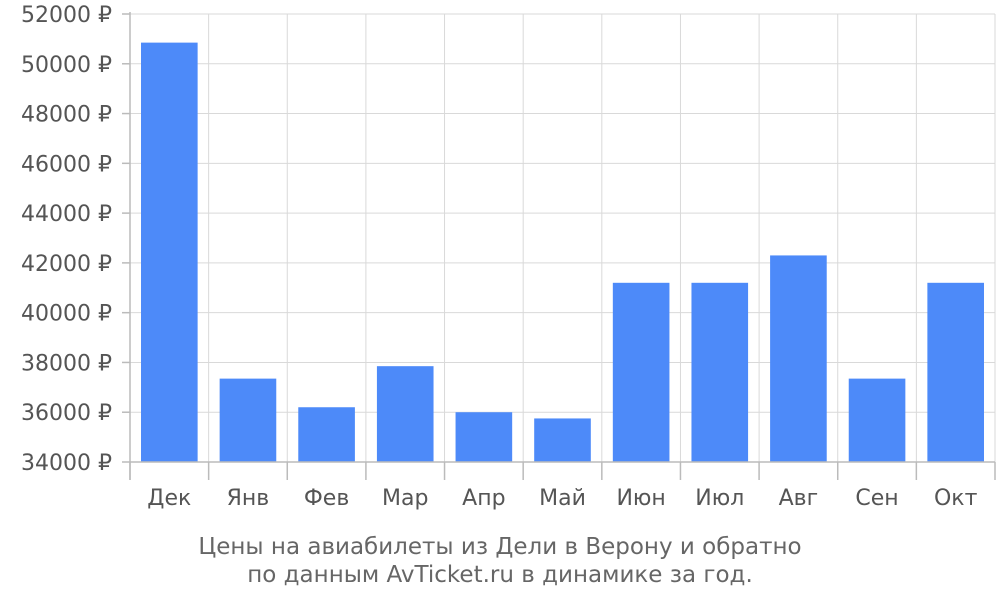 The image size is (1000, 600). Describe the element at coordinates (169, 252) in the screenshot. I see `bar-Дек` at that location.